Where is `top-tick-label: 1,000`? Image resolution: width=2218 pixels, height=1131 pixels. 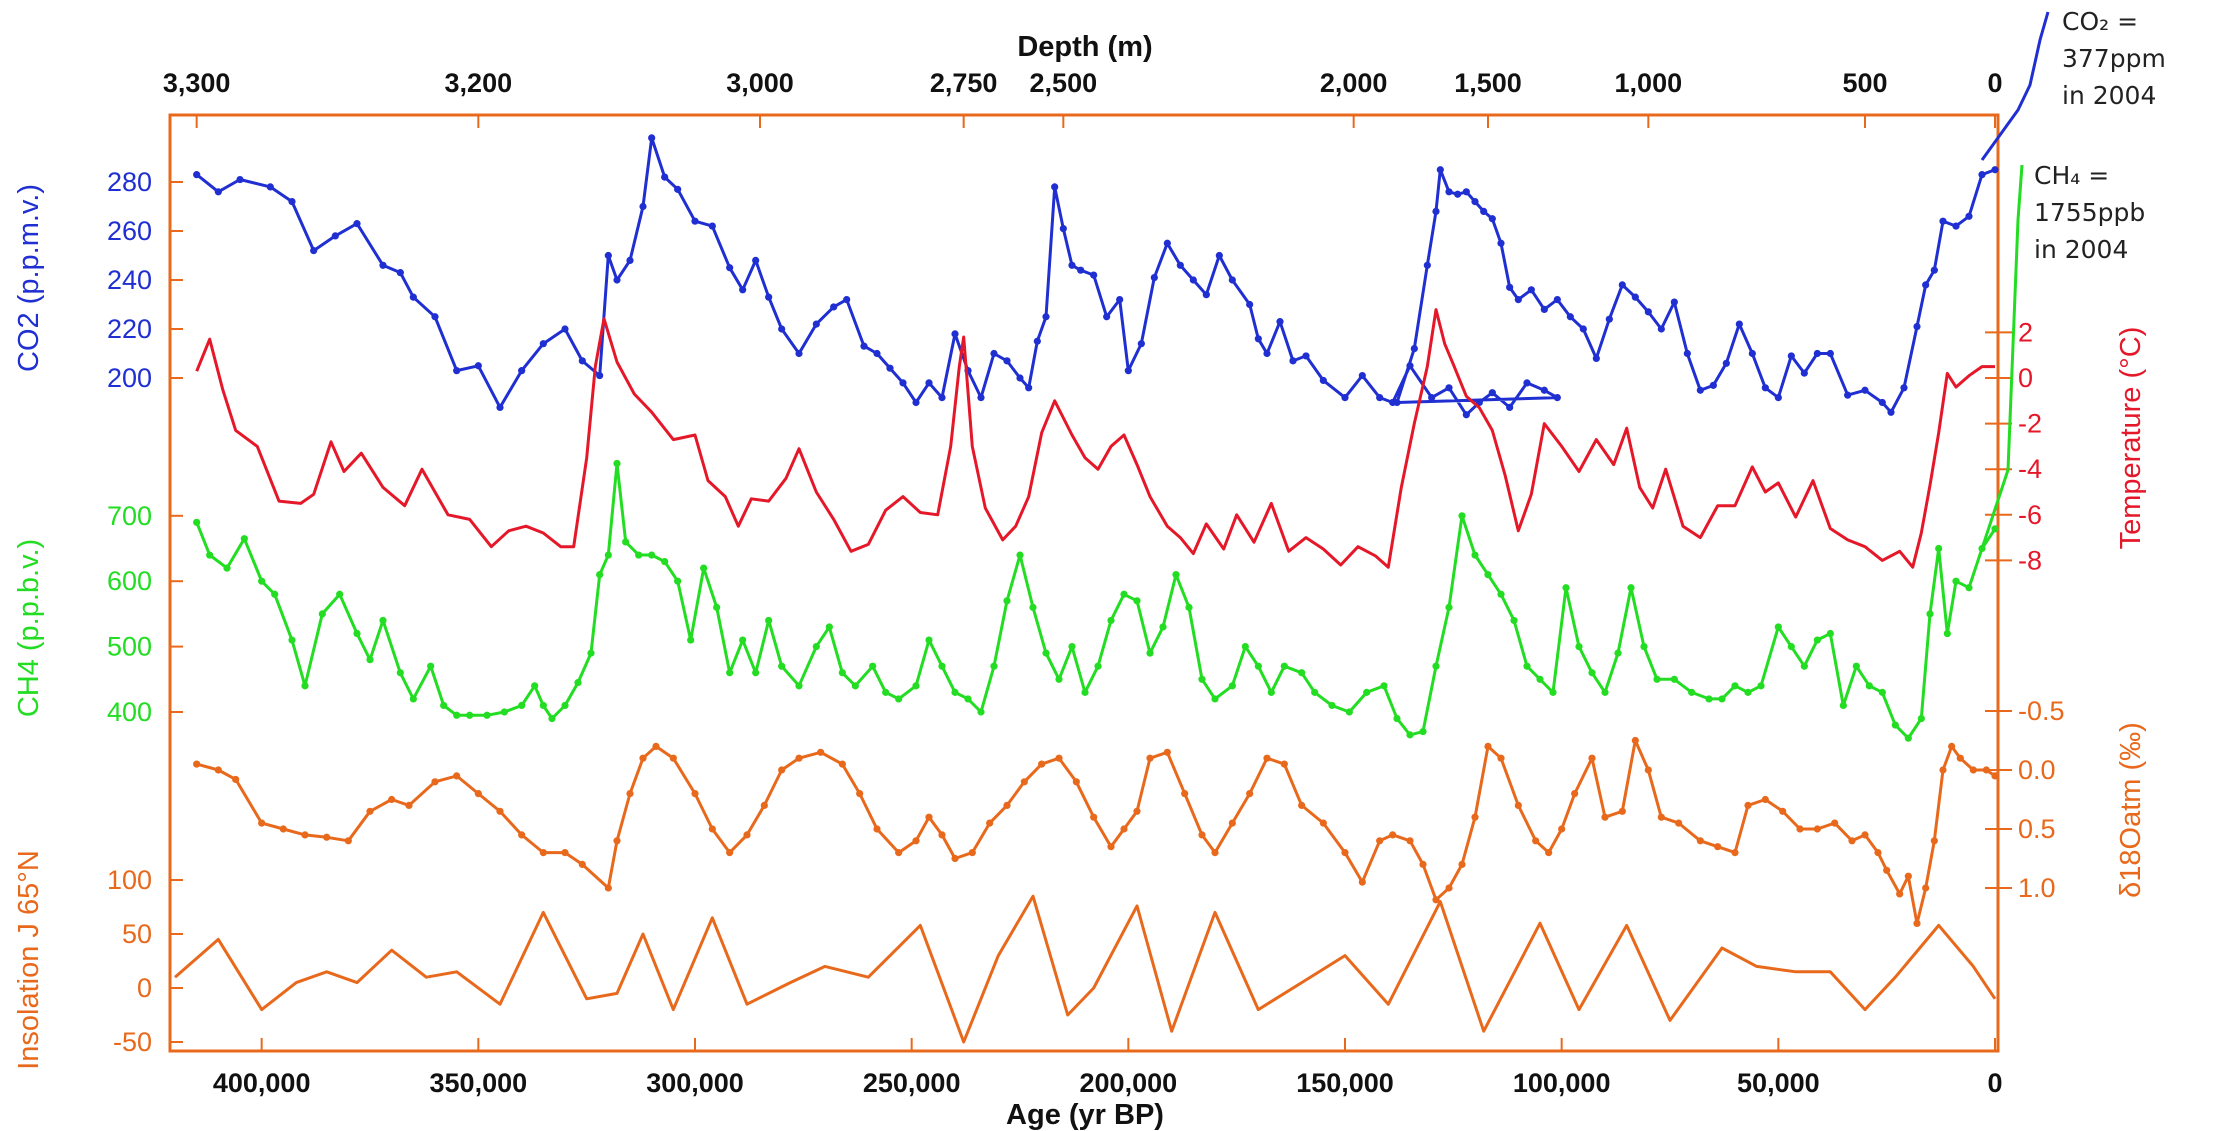
top-tick-label: 1,000 is located at coordinates (1649, 83).